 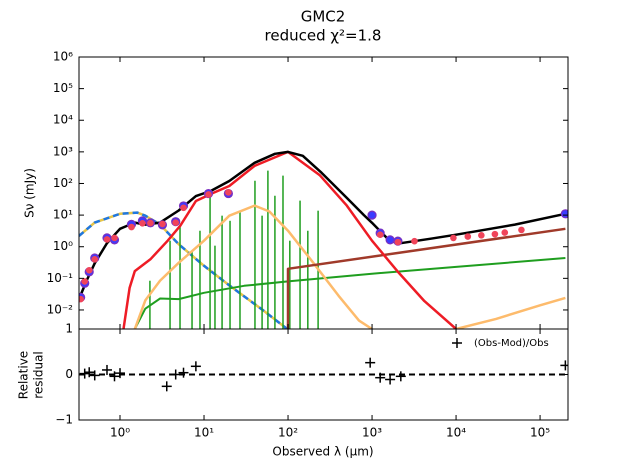 I want to click on legend-label: (Obs-Mod)/Obs, so click(x=511, y=343).